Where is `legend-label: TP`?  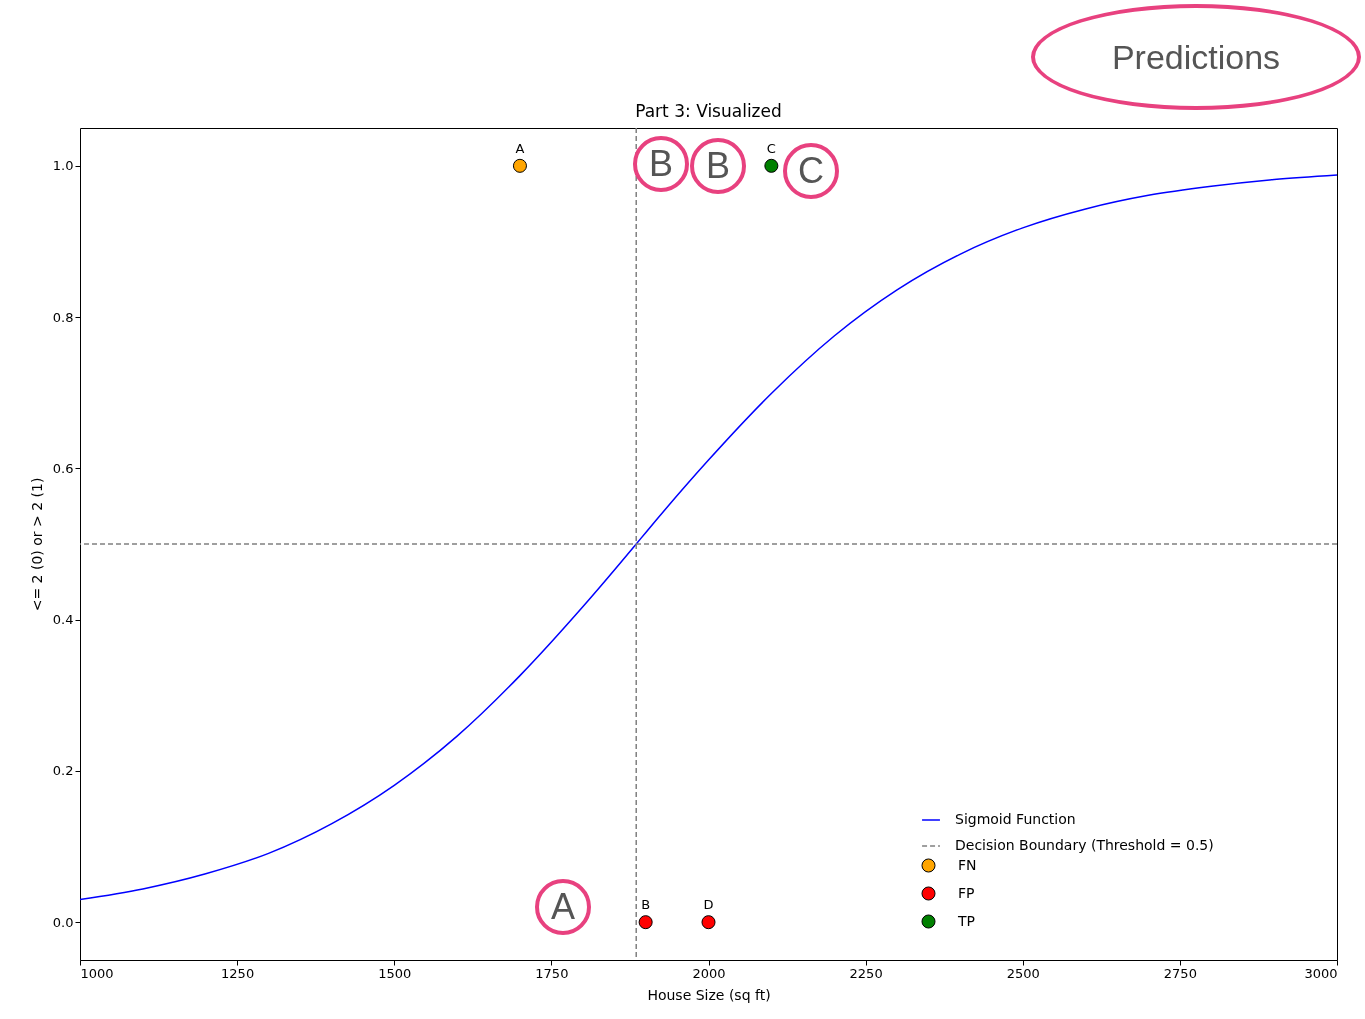
legend-label: TP is located at coordinates (966, 920).